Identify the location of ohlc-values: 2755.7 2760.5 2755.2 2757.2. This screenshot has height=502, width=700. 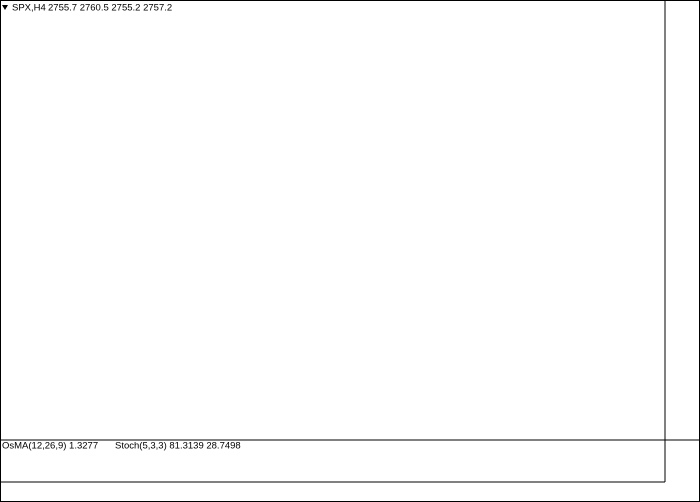
(110, 8).